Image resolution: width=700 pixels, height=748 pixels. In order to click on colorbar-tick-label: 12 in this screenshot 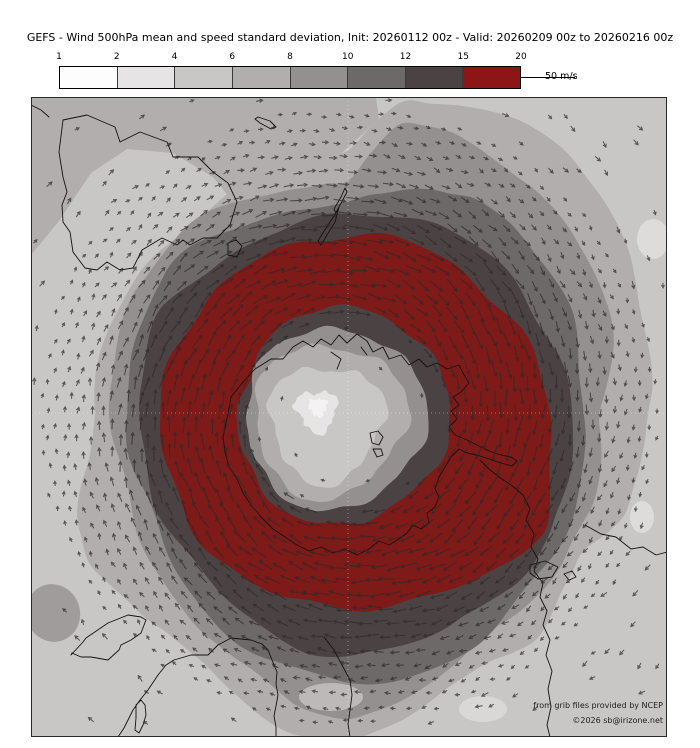, I will do `click(405, 57)`.